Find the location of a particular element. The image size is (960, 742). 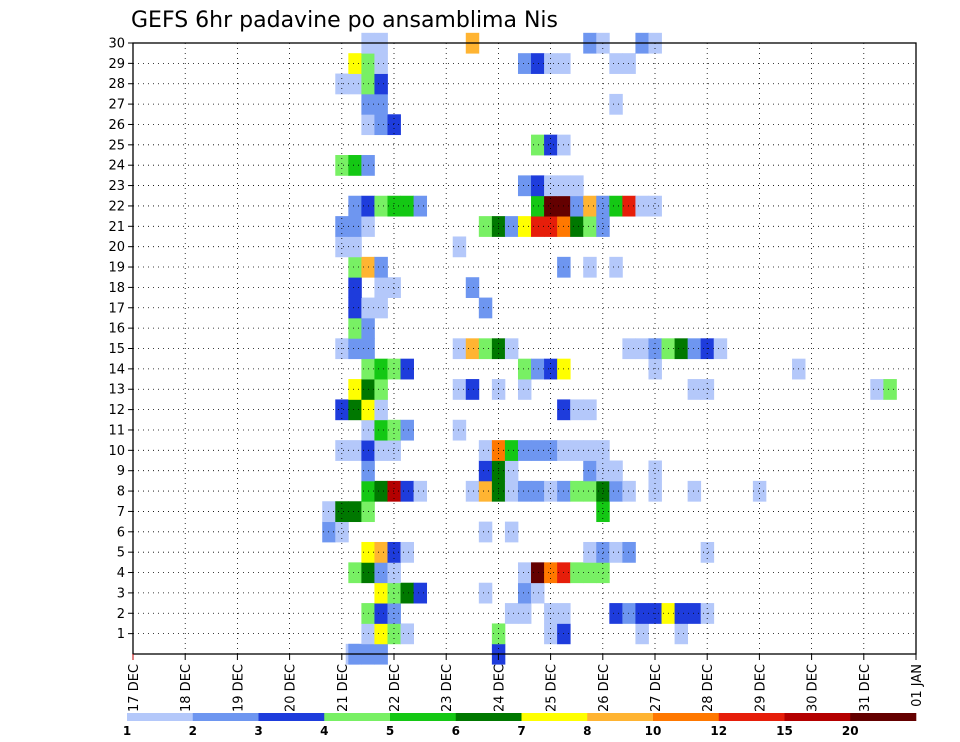

y-tick-label: 12 is located at coordinates (116, 410).